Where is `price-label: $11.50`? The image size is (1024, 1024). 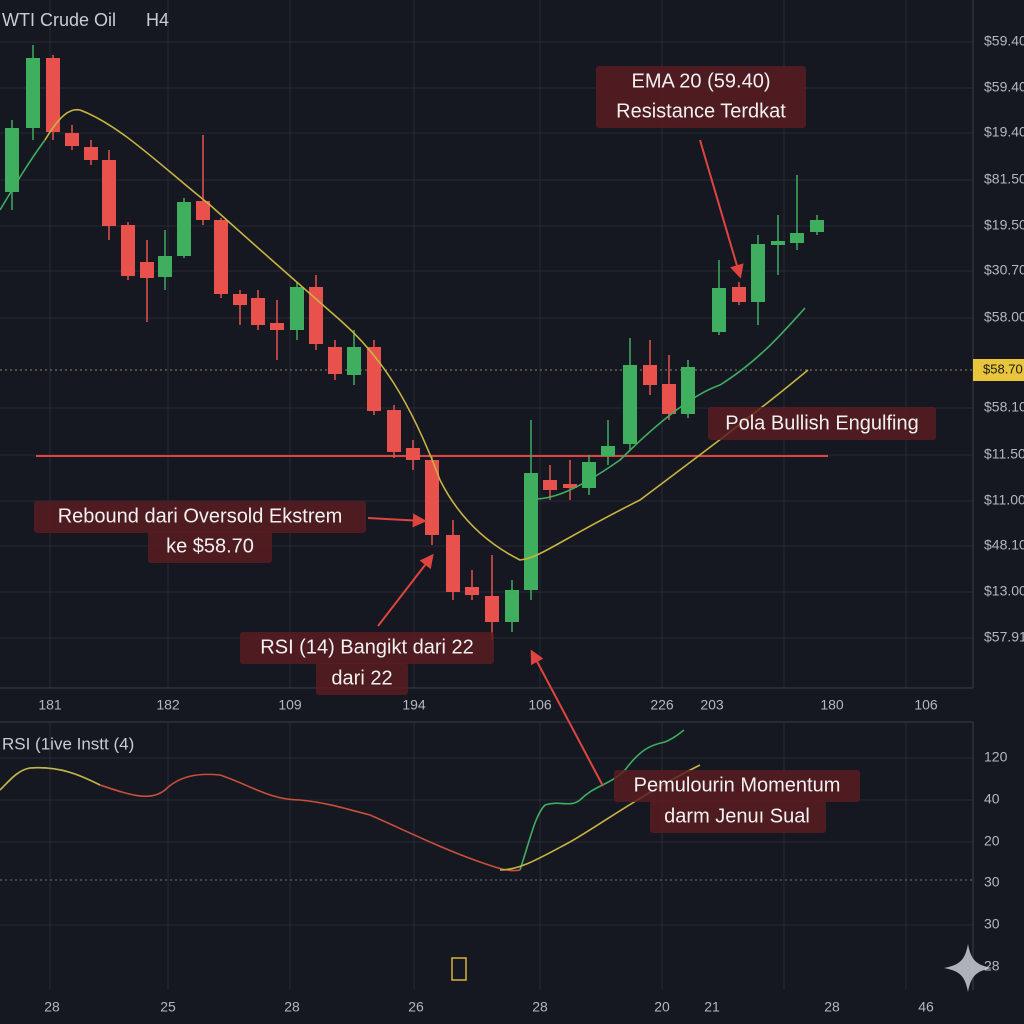
price-label: $11.50 is located at coordinates (1004, 454).